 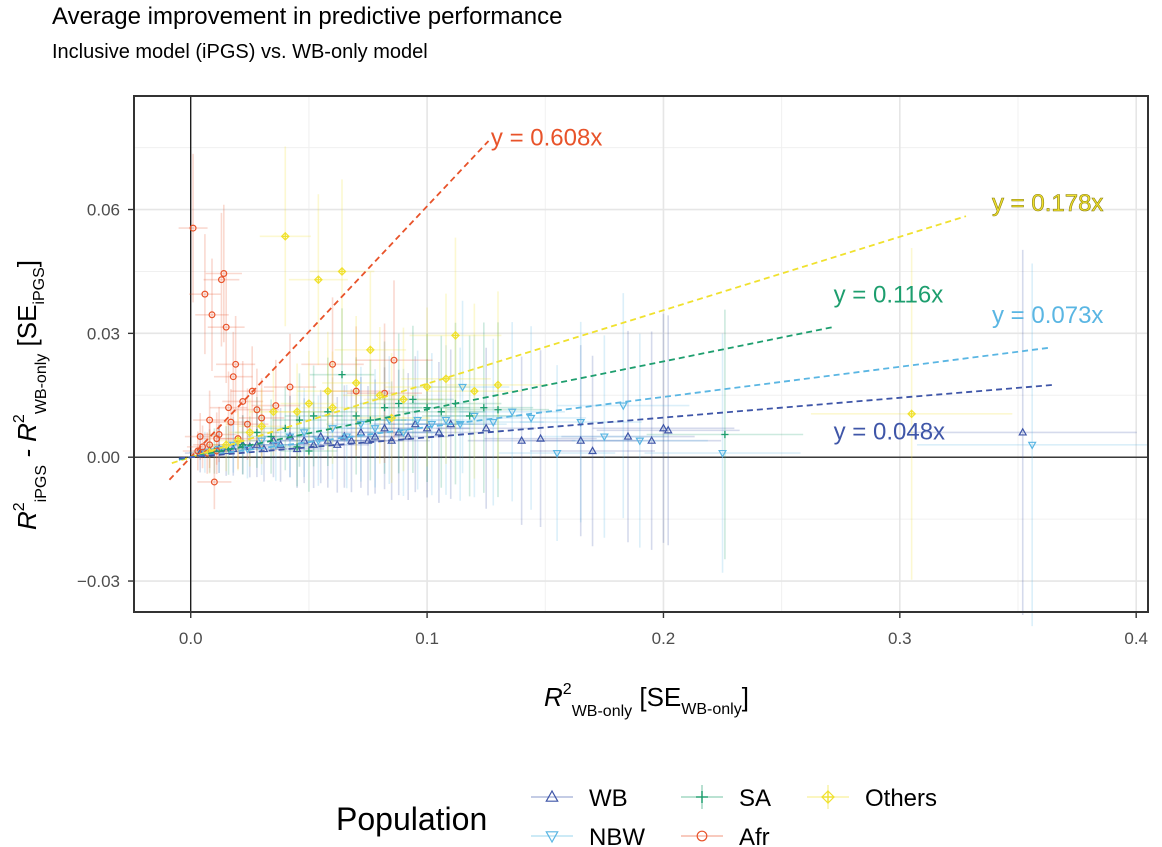 I want to click on legend-title: Population, so click(x=411, y=819).